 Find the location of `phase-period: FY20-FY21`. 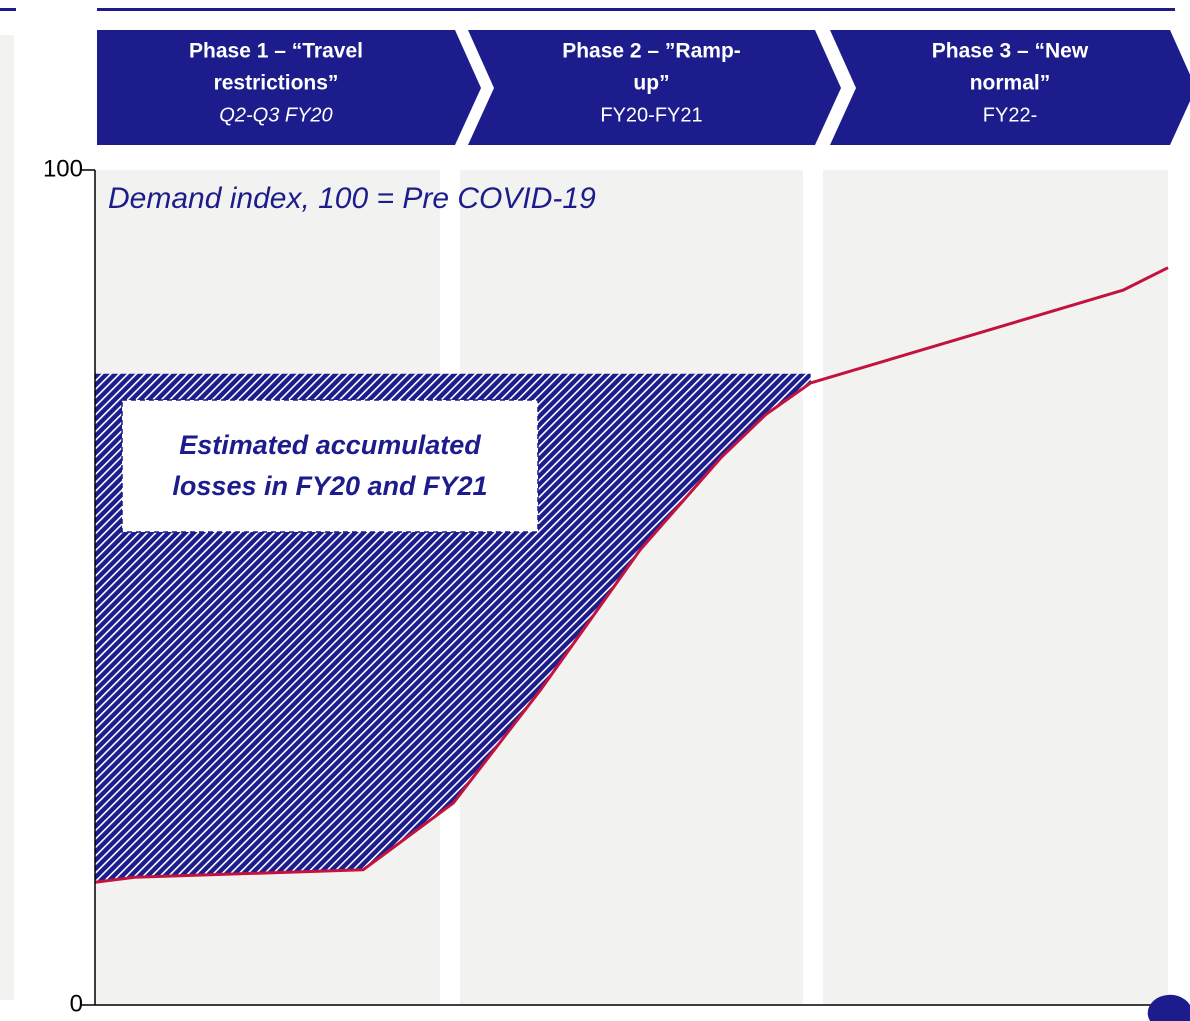

phase-period: FY20-FY21 is located at coordinates (651, 115).